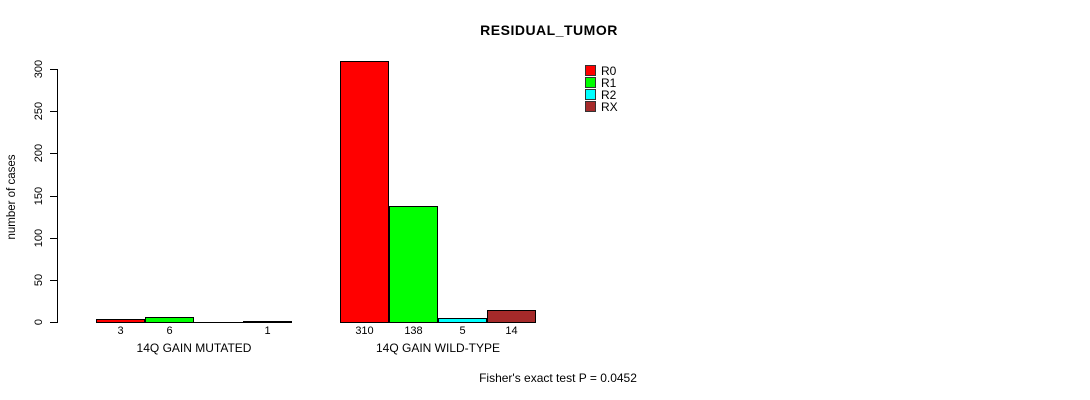 The width and height of the screenshot is (1090, 400). Describe the element at coordinates (413, 331) in the screenshot. I see `bar-value-label: 138` at that location.